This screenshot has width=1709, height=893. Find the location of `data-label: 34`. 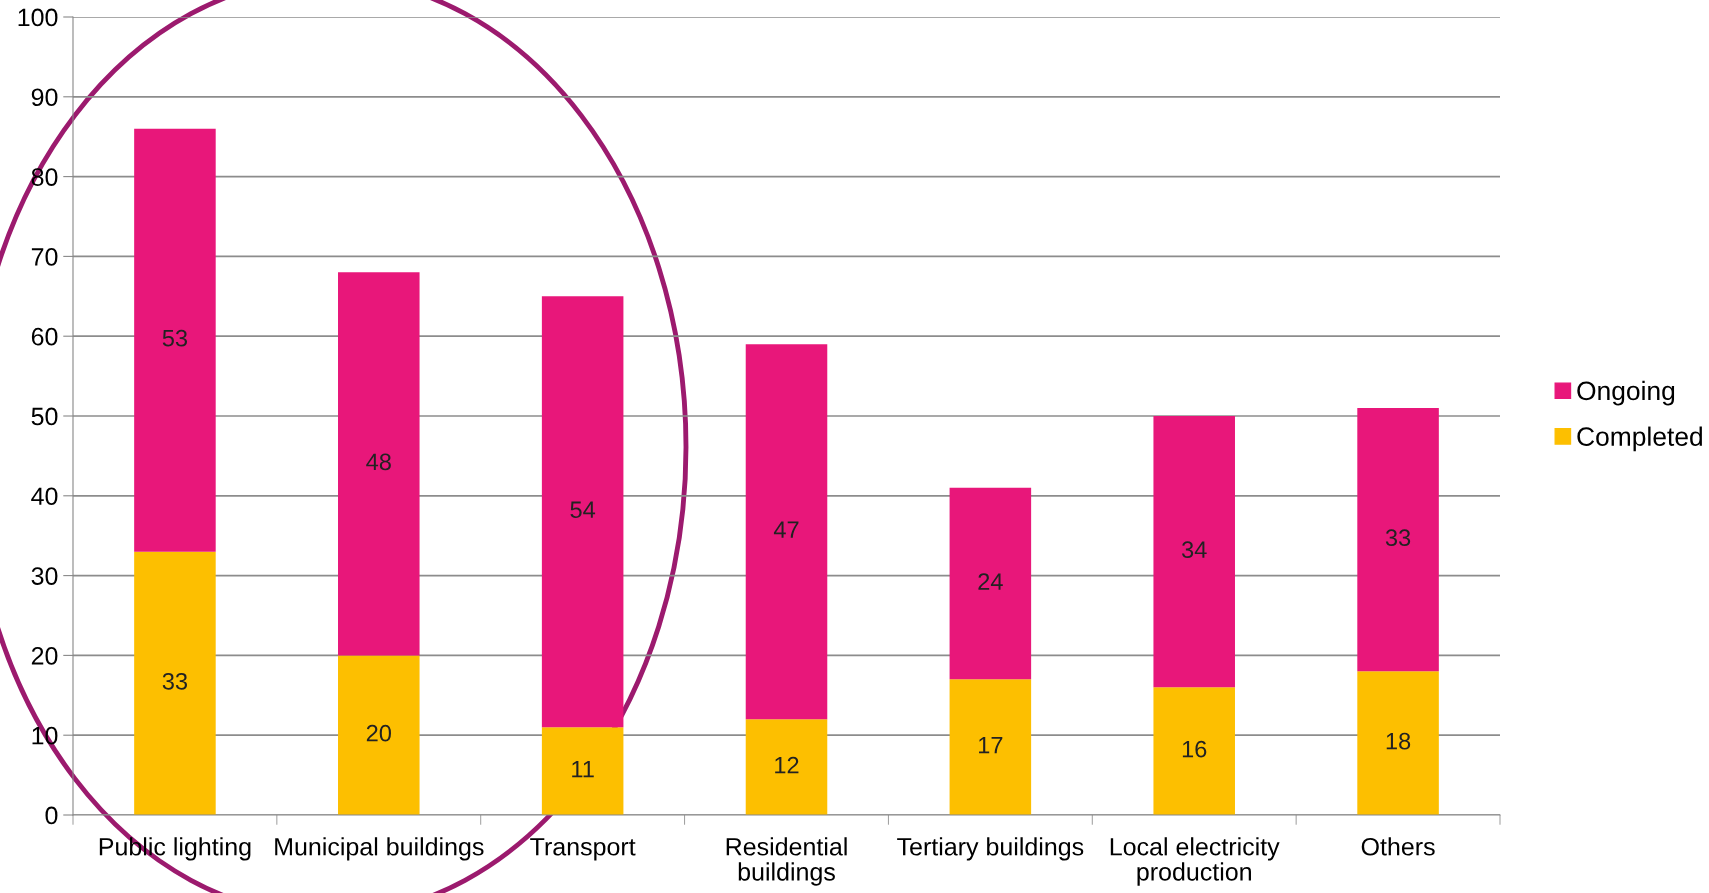

data-label: 34 is located at coordinates (1194, 549).